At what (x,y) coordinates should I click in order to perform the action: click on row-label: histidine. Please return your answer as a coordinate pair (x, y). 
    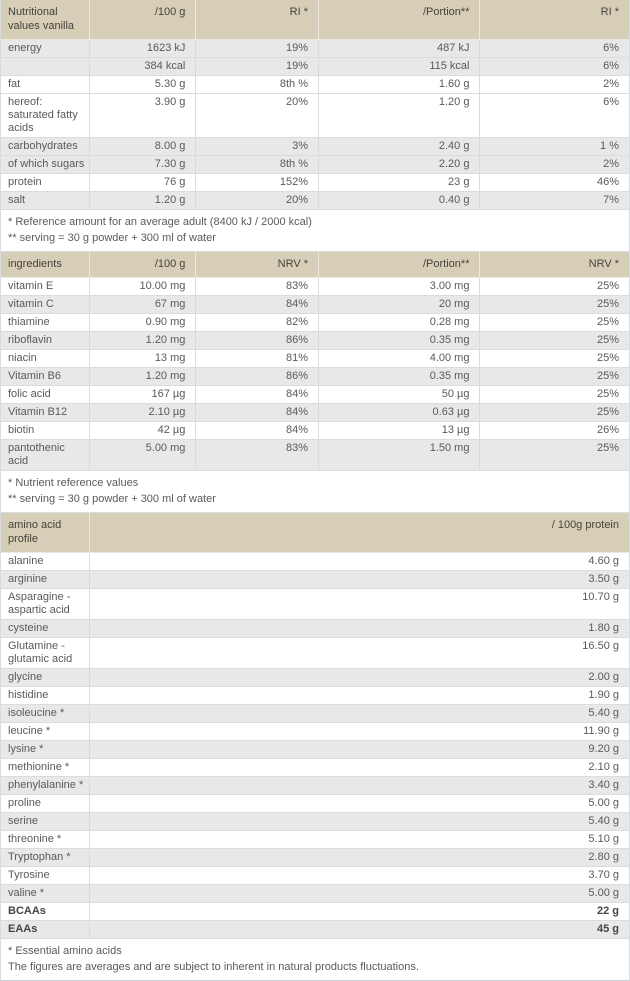
    Looking at the image, I should click on (28, 695).